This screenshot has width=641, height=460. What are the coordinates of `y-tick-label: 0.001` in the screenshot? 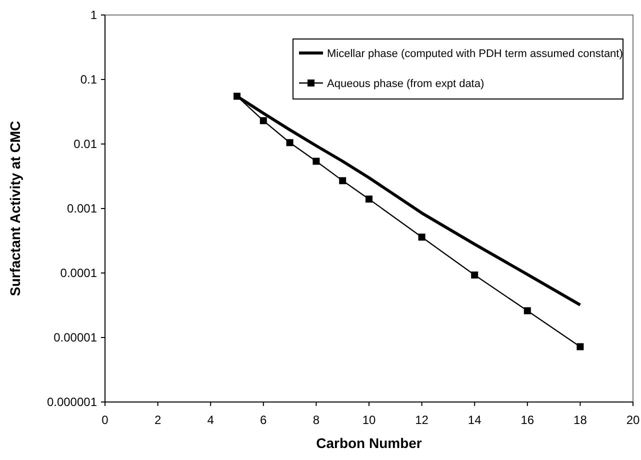 It's located at (82, 209).